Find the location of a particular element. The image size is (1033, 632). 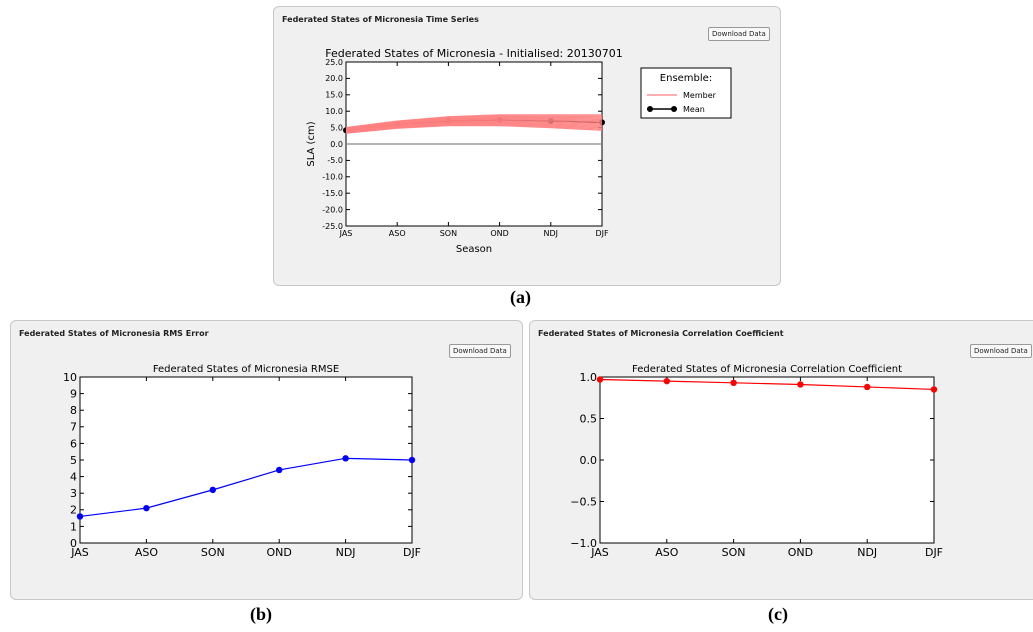

panel-title: Federated States of Micronesia RMS Error is located at coordinates (114, 333).